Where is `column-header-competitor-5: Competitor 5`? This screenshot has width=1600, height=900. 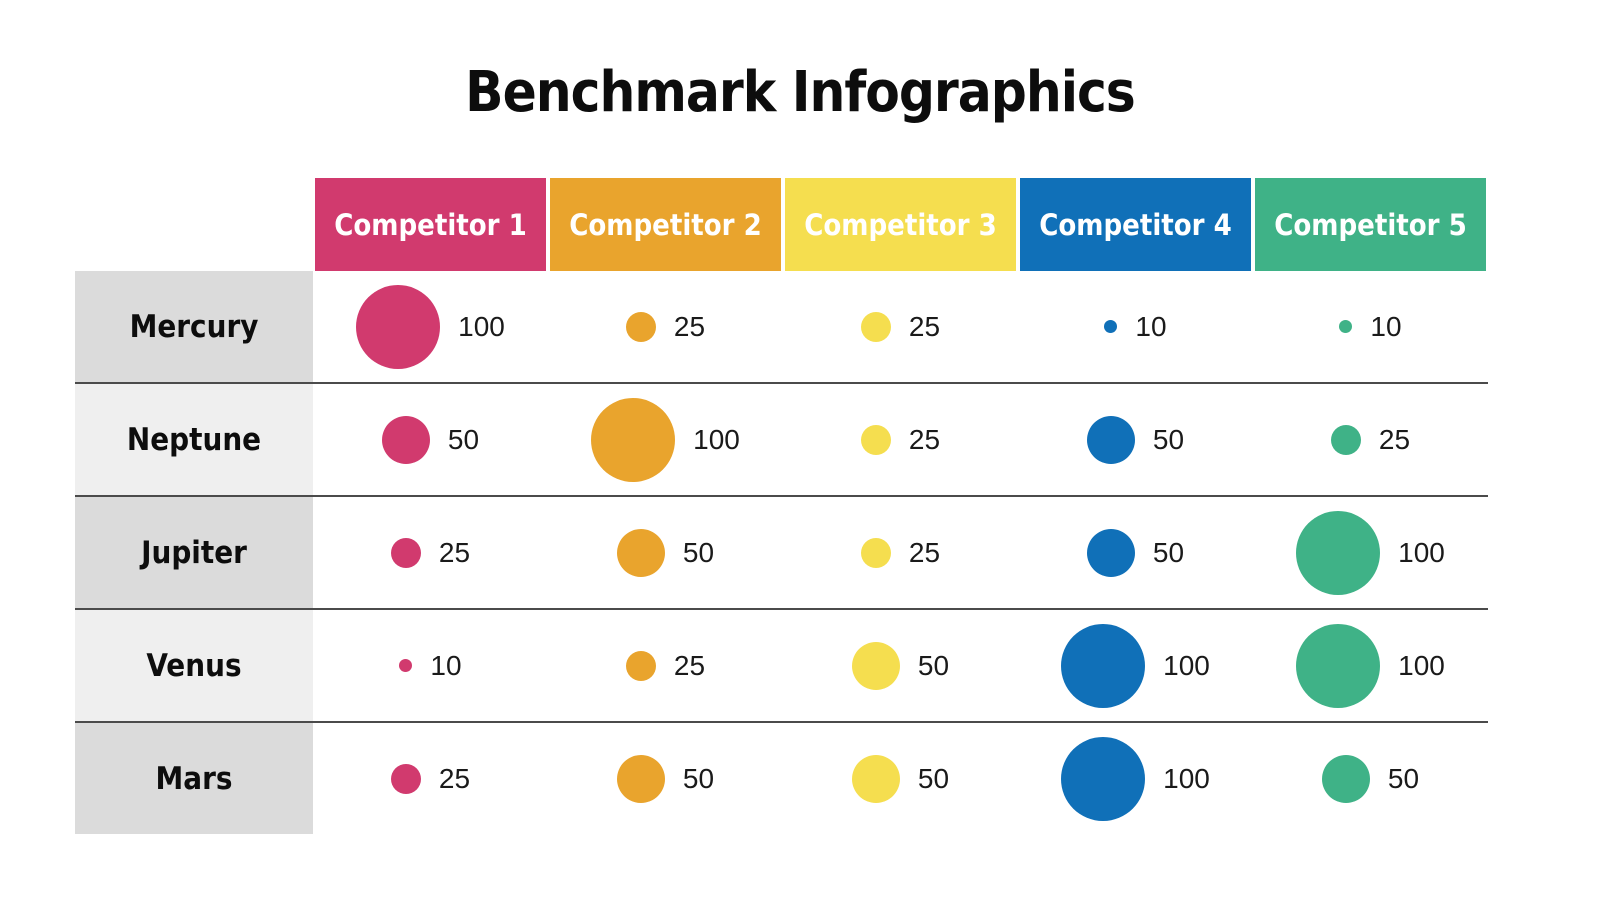
column-header-competitor-5: Competitor 5 is located at coordinates (1370, 224).